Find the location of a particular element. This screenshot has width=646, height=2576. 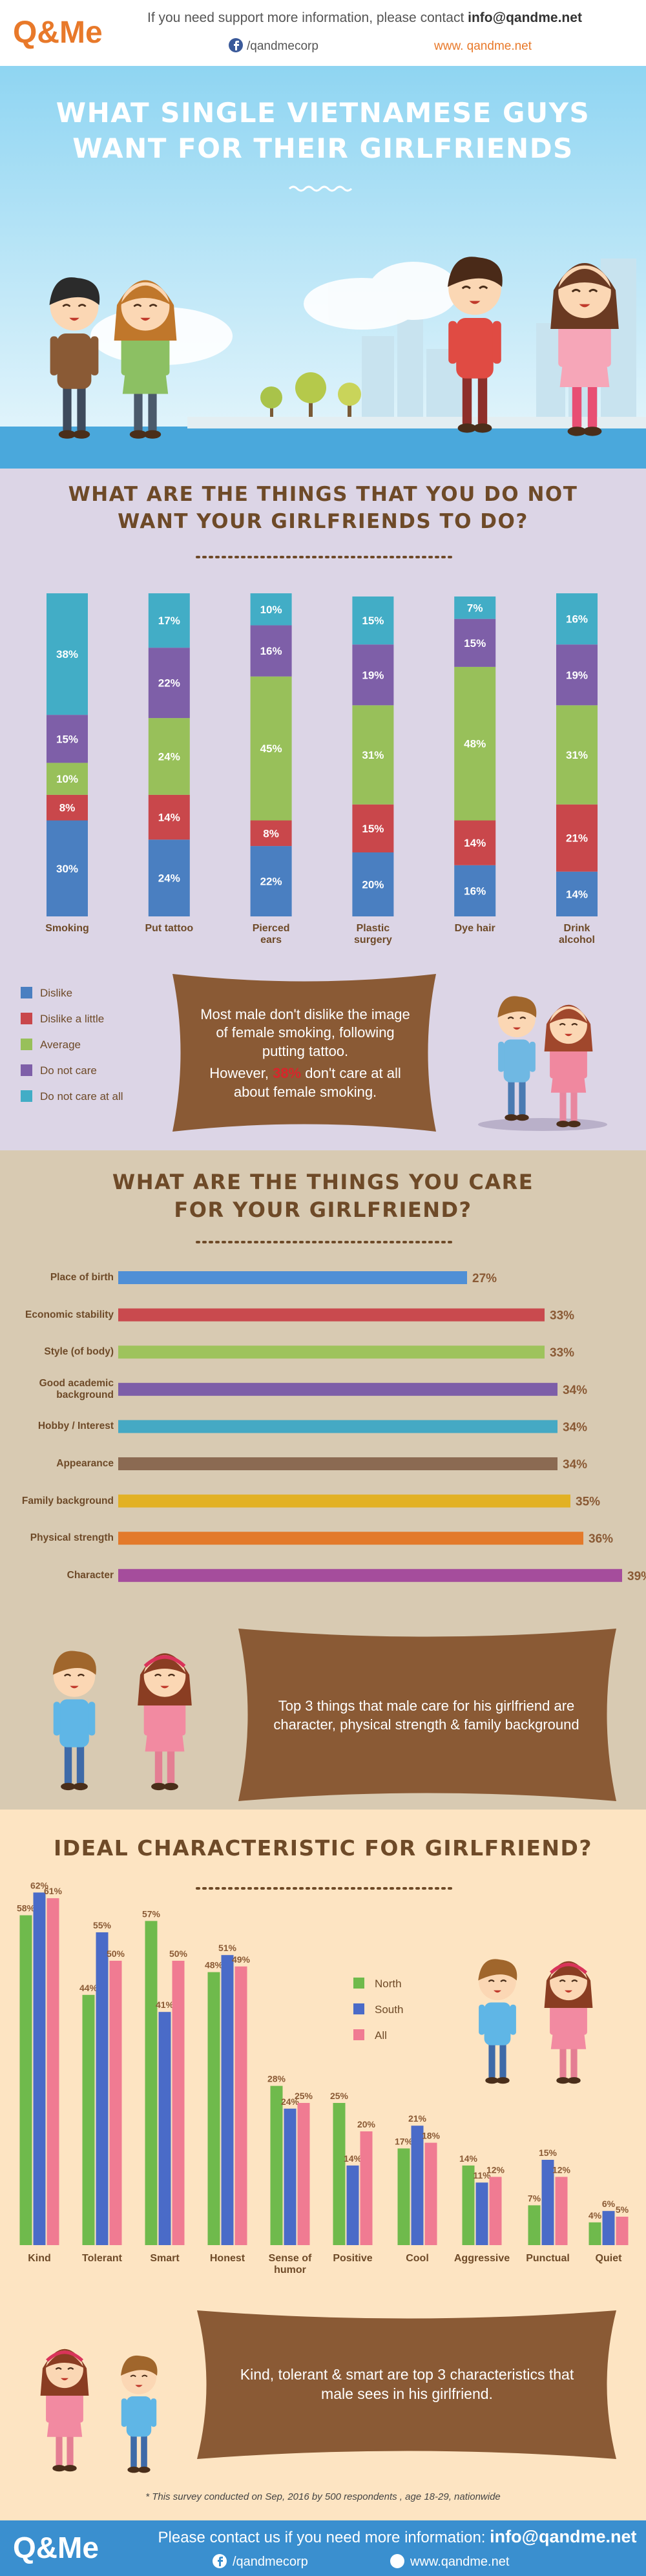

footer-bg is located at coordinates (323, 2548).